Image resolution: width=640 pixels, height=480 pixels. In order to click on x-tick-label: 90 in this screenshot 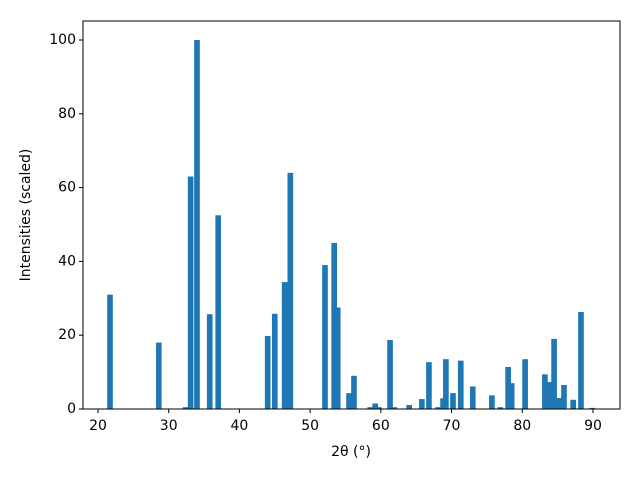, I will do `click(593, 426)`.